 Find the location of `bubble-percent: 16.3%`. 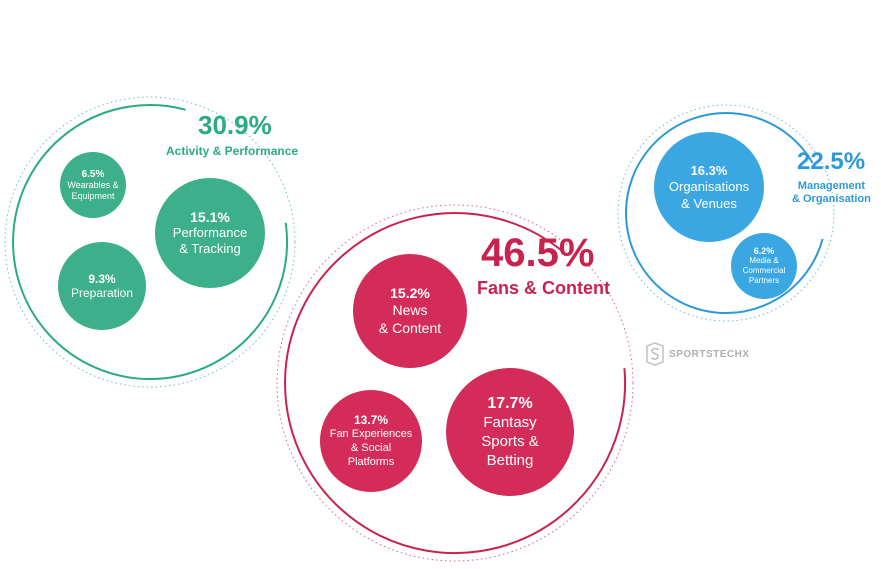

bubble-percent: 16.3% is located at coordinates (709, 170).